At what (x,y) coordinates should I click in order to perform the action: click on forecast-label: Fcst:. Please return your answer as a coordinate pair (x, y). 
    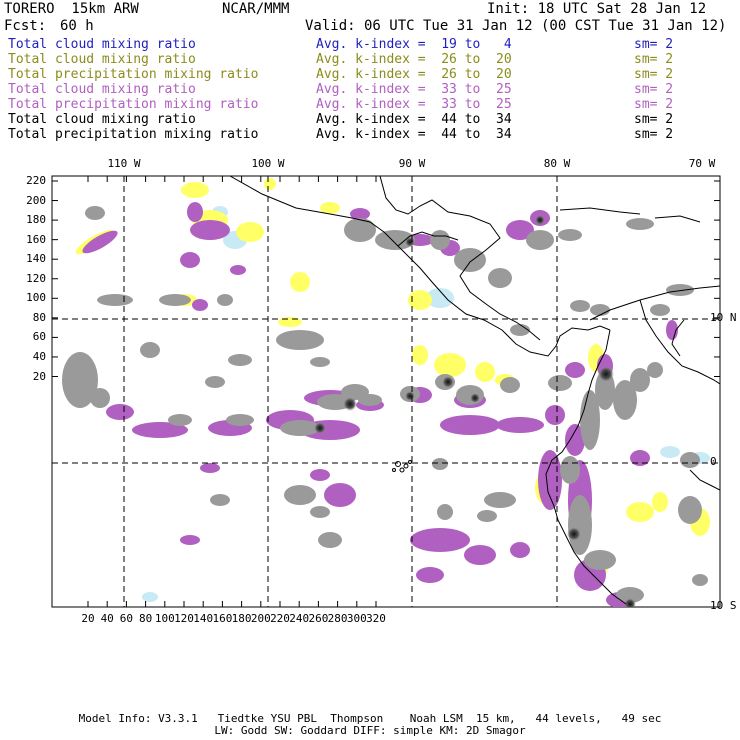
    Looking at the image, I should click on (25, 26).